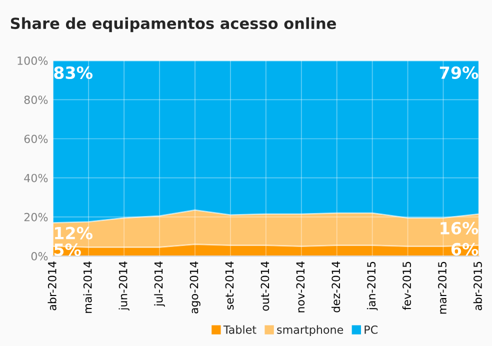  I want to click on x-tick-label: out-2014, so click(265, 286).